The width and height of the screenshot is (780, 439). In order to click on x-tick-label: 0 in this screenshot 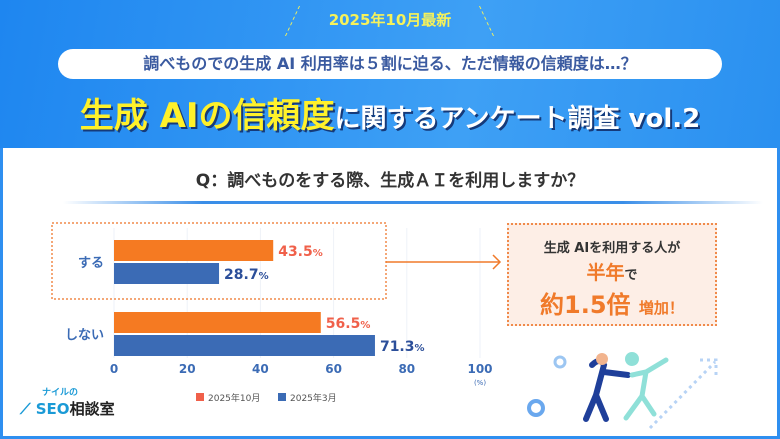, I will do `click(114, 369)`.